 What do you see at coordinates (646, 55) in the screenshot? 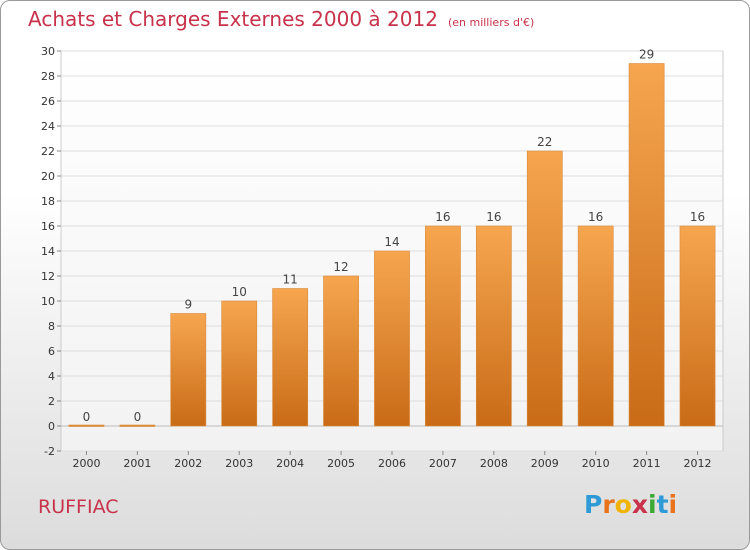
I see `value-label-2011: 29` at bounding box center [646, 55].